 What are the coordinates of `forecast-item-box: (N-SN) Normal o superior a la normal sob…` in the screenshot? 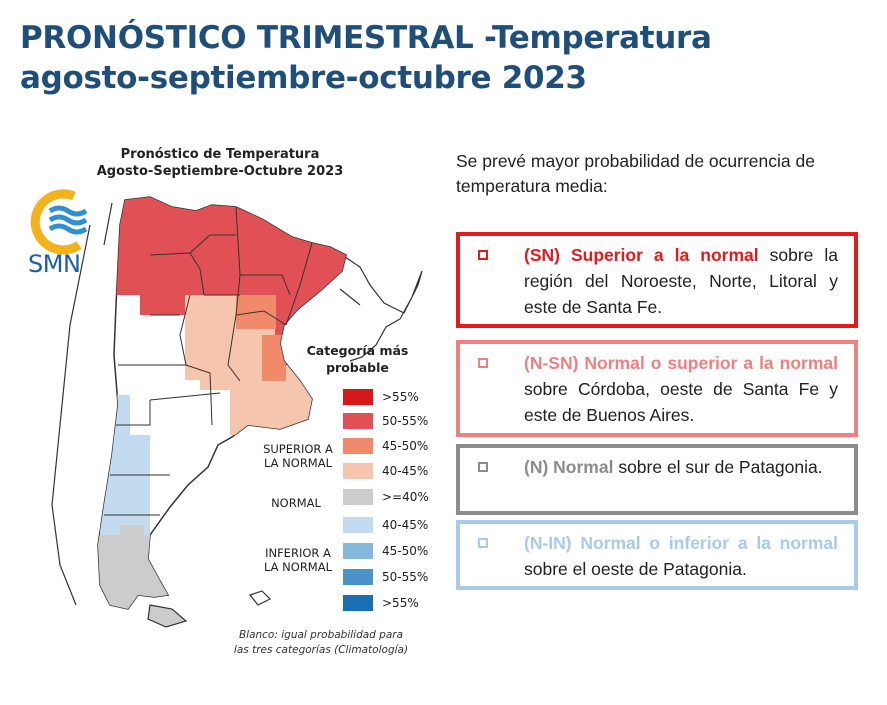 It's located at (657, 388).